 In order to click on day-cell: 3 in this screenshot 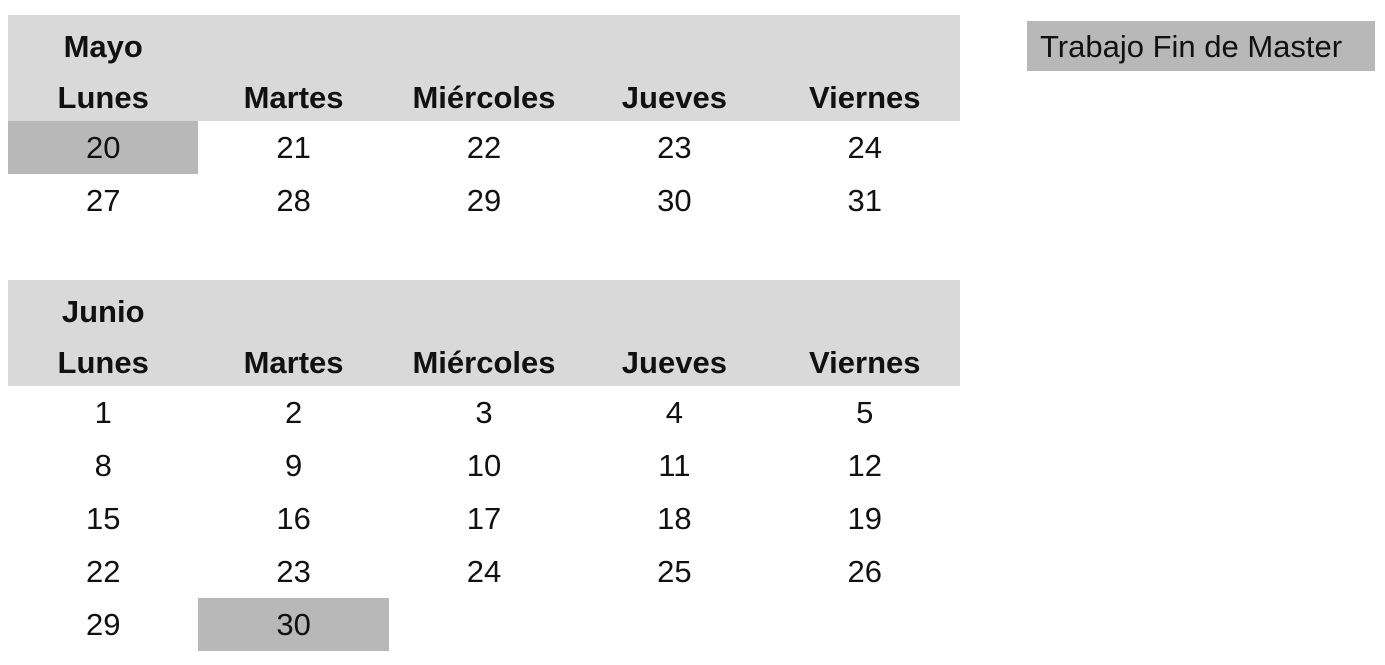, I will do `click(484, 412)`.